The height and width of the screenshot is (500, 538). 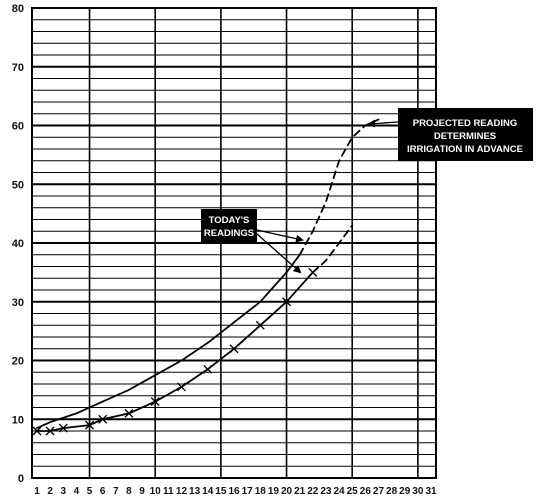 What do you see at coordinates (229, 220) in the screenshot?
I see `todays-readings-line-1: TODAY'S` at bounding box center [229, 220].